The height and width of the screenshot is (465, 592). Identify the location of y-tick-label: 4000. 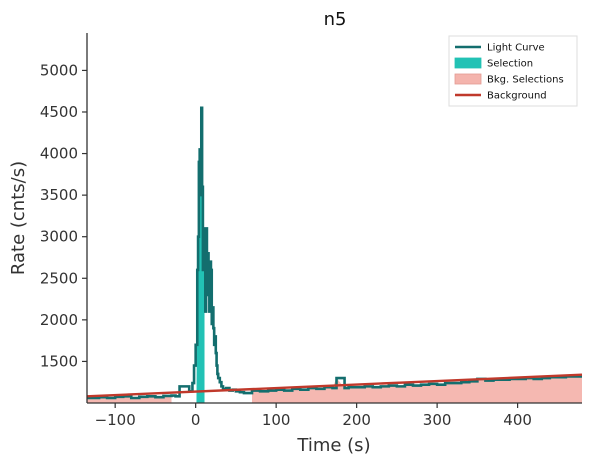
(59, 154).